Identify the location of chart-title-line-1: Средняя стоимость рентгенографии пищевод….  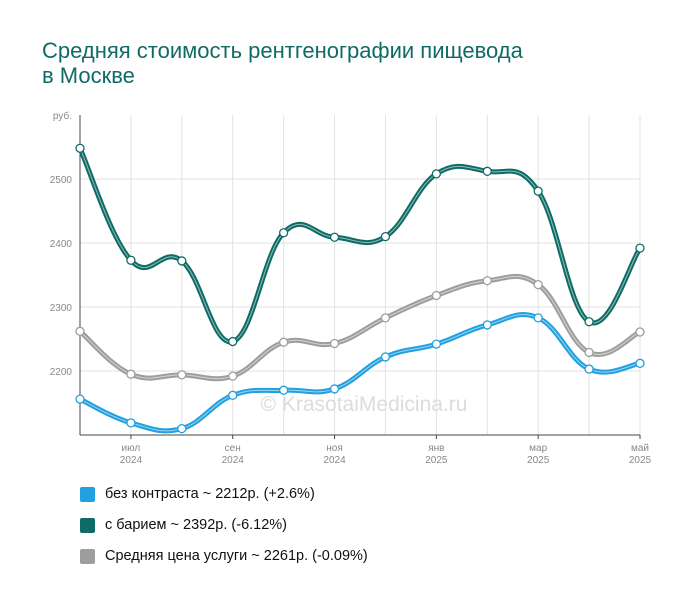
(282, 50).